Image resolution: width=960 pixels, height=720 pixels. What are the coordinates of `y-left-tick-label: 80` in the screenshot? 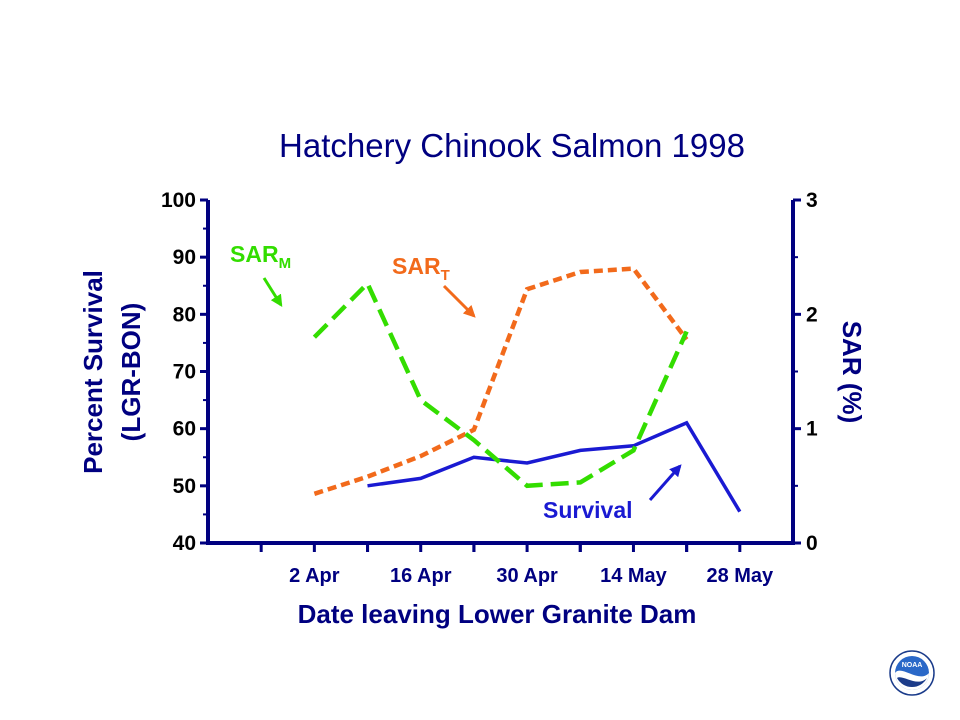 It's located at (184, 314).